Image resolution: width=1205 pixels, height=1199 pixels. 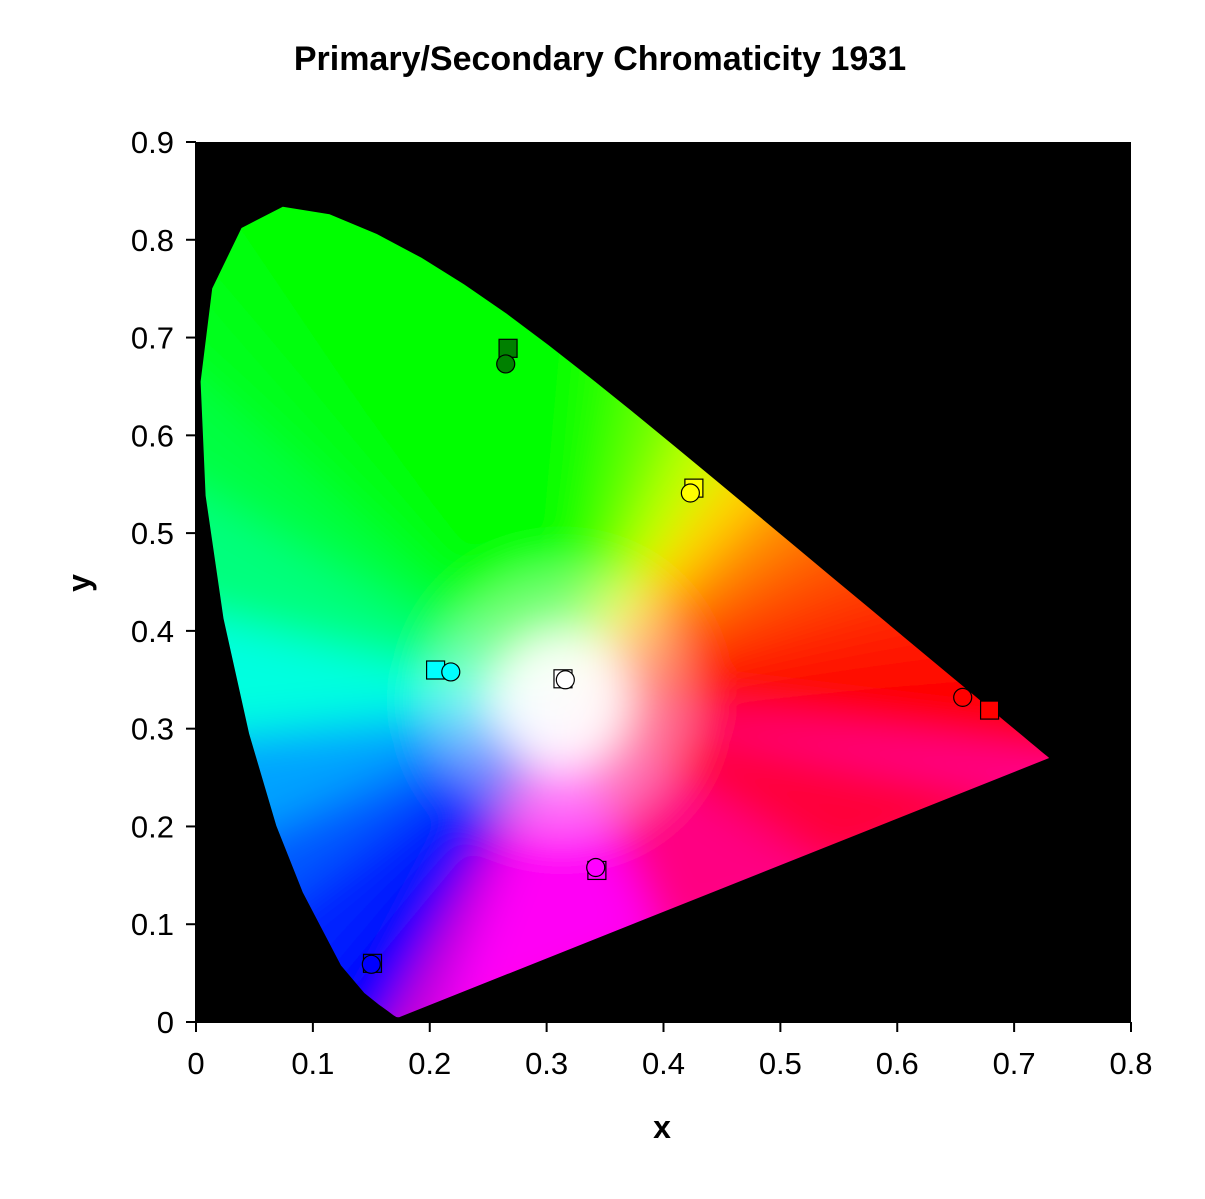 I want to click on y-tick-label: 0.6, so click(x=152, y=435).